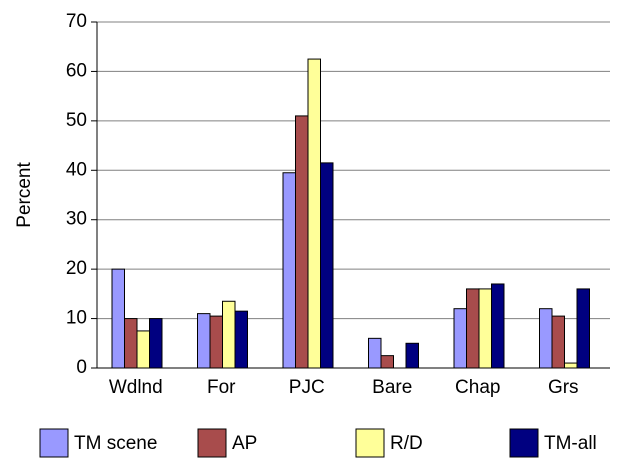  I want to click on legend-label: TM scene, so click(115, 443).